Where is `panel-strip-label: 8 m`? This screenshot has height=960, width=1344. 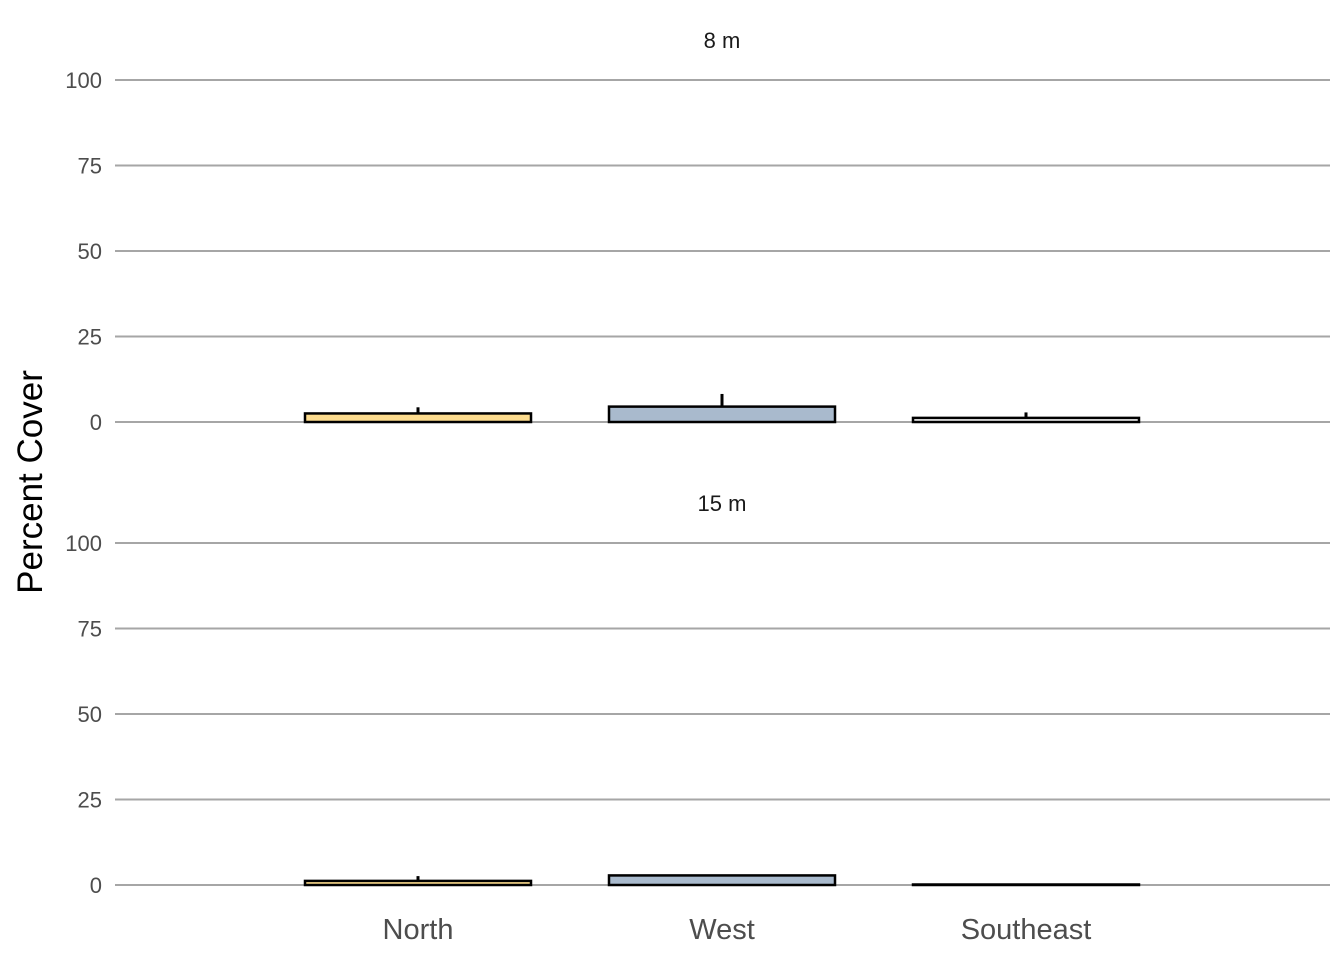 panel-strip-label: 8 m is located at coordinates (722, 40).